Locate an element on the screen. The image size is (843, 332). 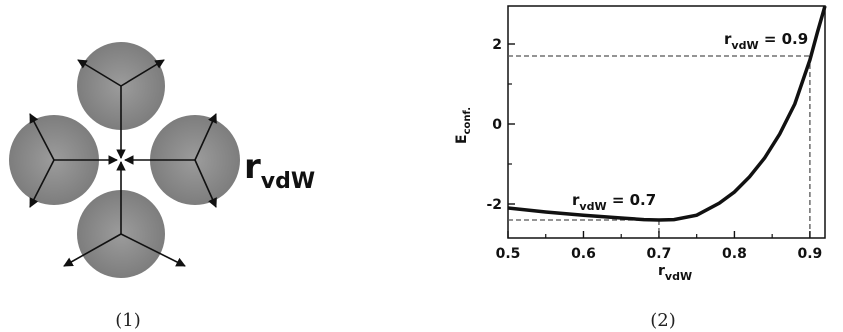
x-axis-ticks: 0.5 0.6 0.7 0.8 0.9 is located at coordinates (659, 246).